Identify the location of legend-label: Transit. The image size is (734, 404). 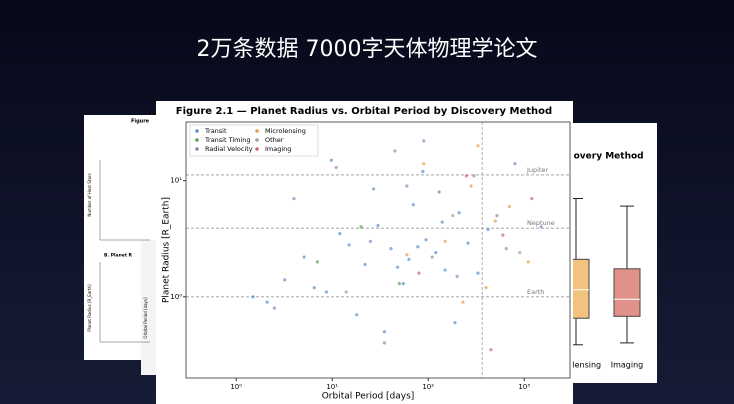
(215, 131).